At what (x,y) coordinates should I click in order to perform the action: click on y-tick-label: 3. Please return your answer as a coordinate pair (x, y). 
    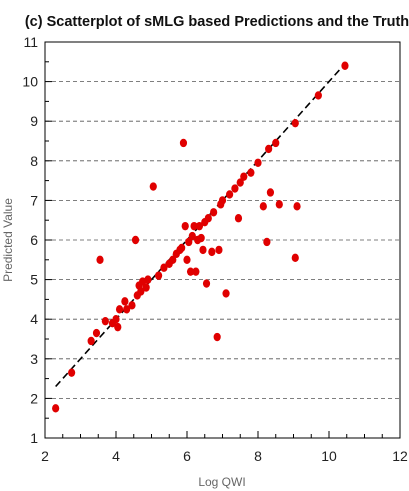
    Looking at the image, I should click on (34, 359).